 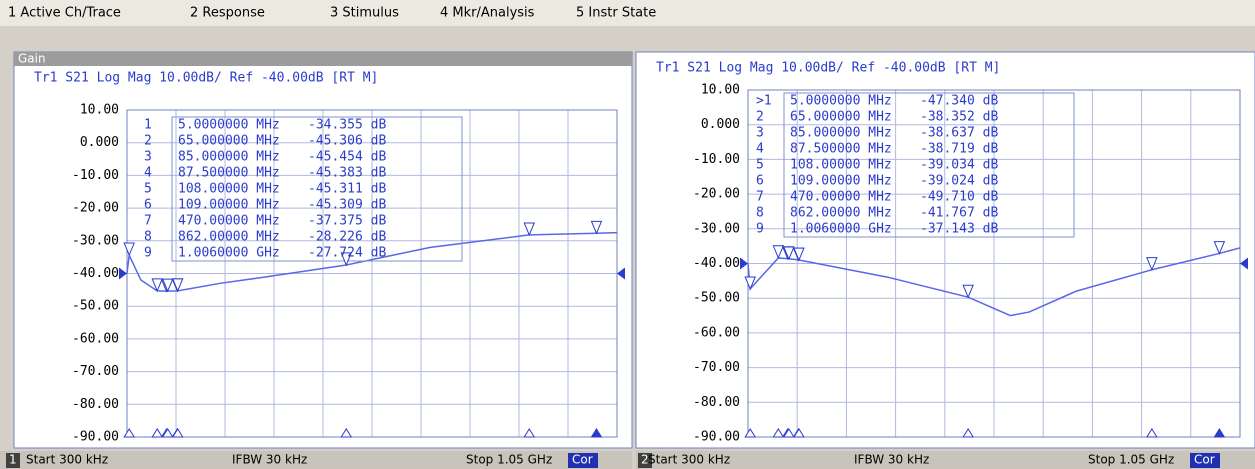 I want to click on marker-value: -37.143 dB, so click(x=959, y=229).